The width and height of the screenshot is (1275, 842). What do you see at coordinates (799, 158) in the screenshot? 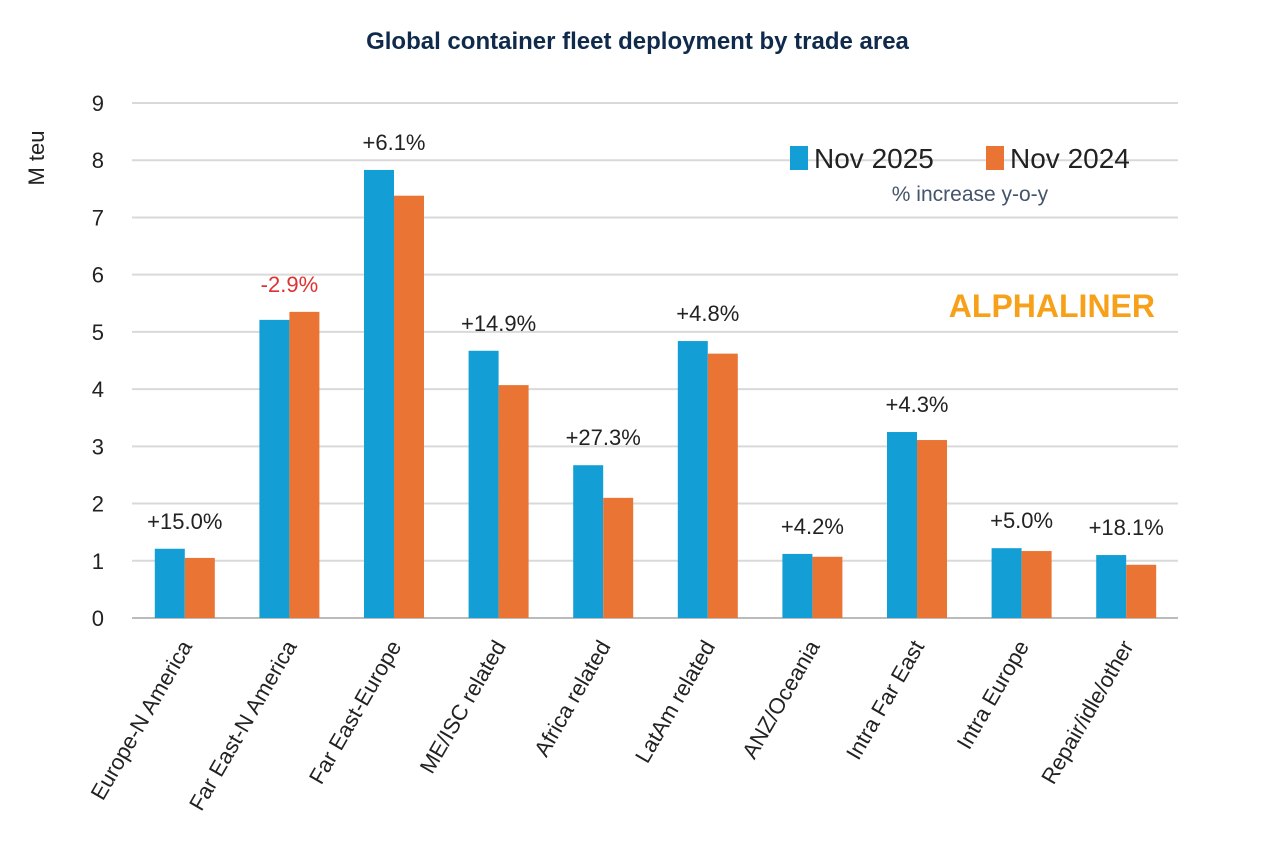
I see `legend-swatch-nov-2025` at bounding box center [799, 158].